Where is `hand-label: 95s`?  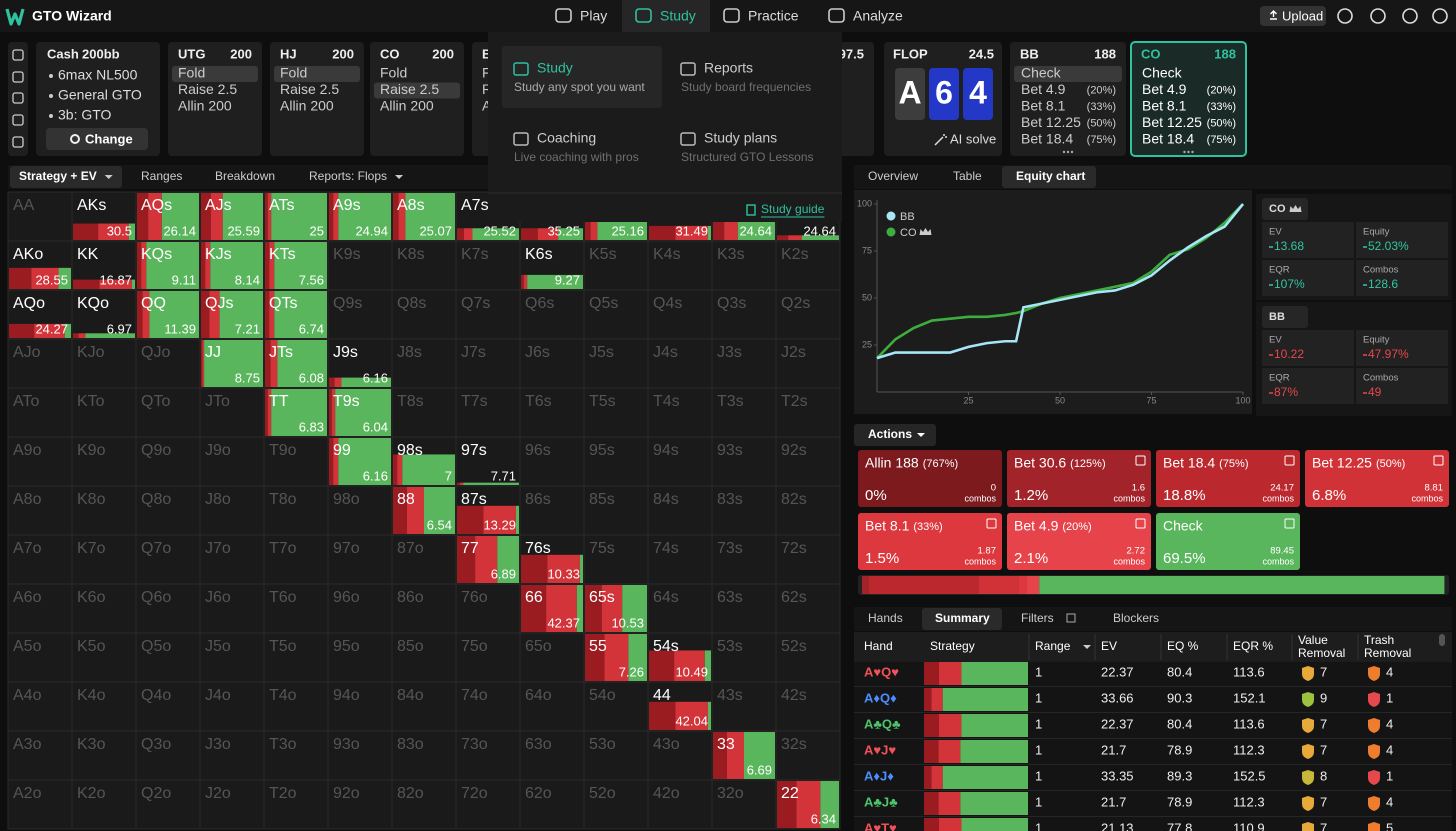
hand-label: 95s is located at coordinates (602, 450).